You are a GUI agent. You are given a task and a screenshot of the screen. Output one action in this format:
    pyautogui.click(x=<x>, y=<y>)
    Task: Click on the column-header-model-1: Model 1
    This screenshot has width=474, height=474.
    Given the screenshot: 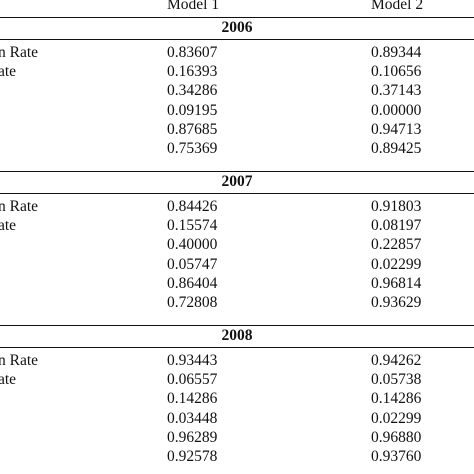 What is the action you would take?
    pyautogui.click(x=193, y=6)
    